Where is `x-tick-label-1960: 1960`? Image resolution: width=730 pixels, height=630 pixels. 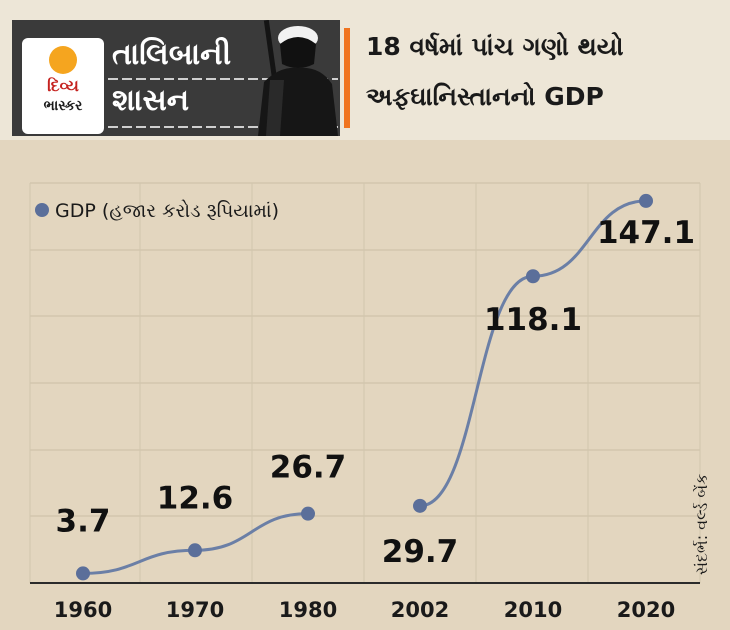 x-tick-label-1960: 1960 is located at coordinates (83, 610).